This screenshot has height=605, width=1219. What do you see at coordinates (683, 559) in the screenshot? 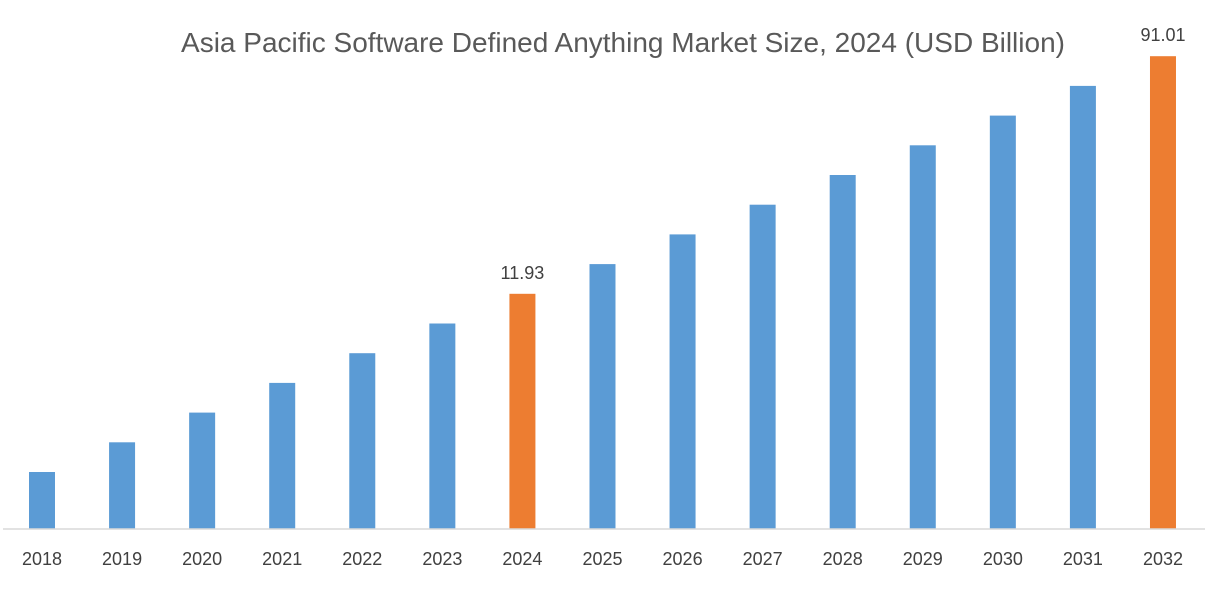
I see `x-tick-label: 2026` at bounding box center [683, 559].